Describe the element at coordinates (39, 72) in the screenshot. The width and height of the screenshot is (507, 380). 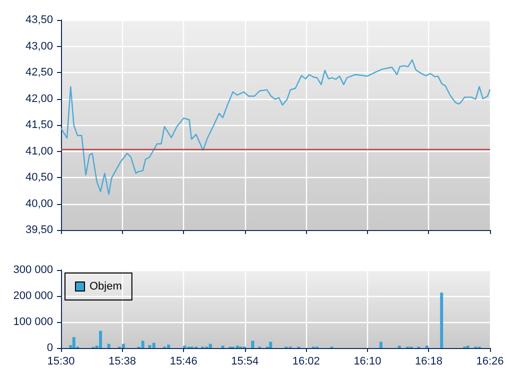
I see `y-tick-label: 42,50` at that location.